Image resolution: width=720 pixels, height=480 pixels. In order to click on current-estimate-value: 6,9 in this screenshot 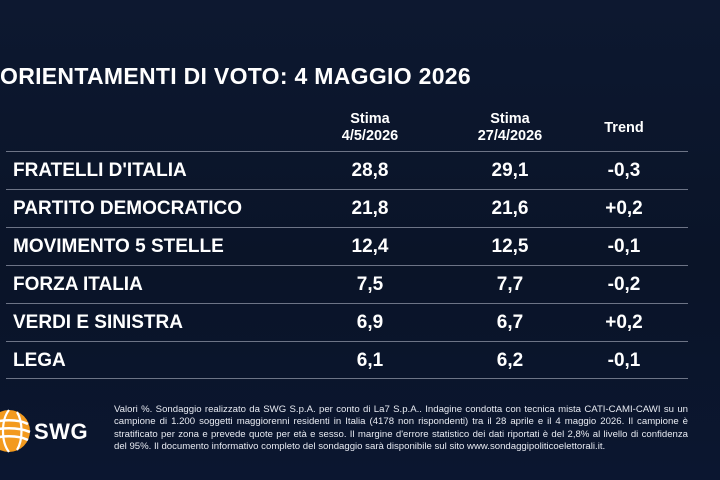, I will do `click(370, 322)`.